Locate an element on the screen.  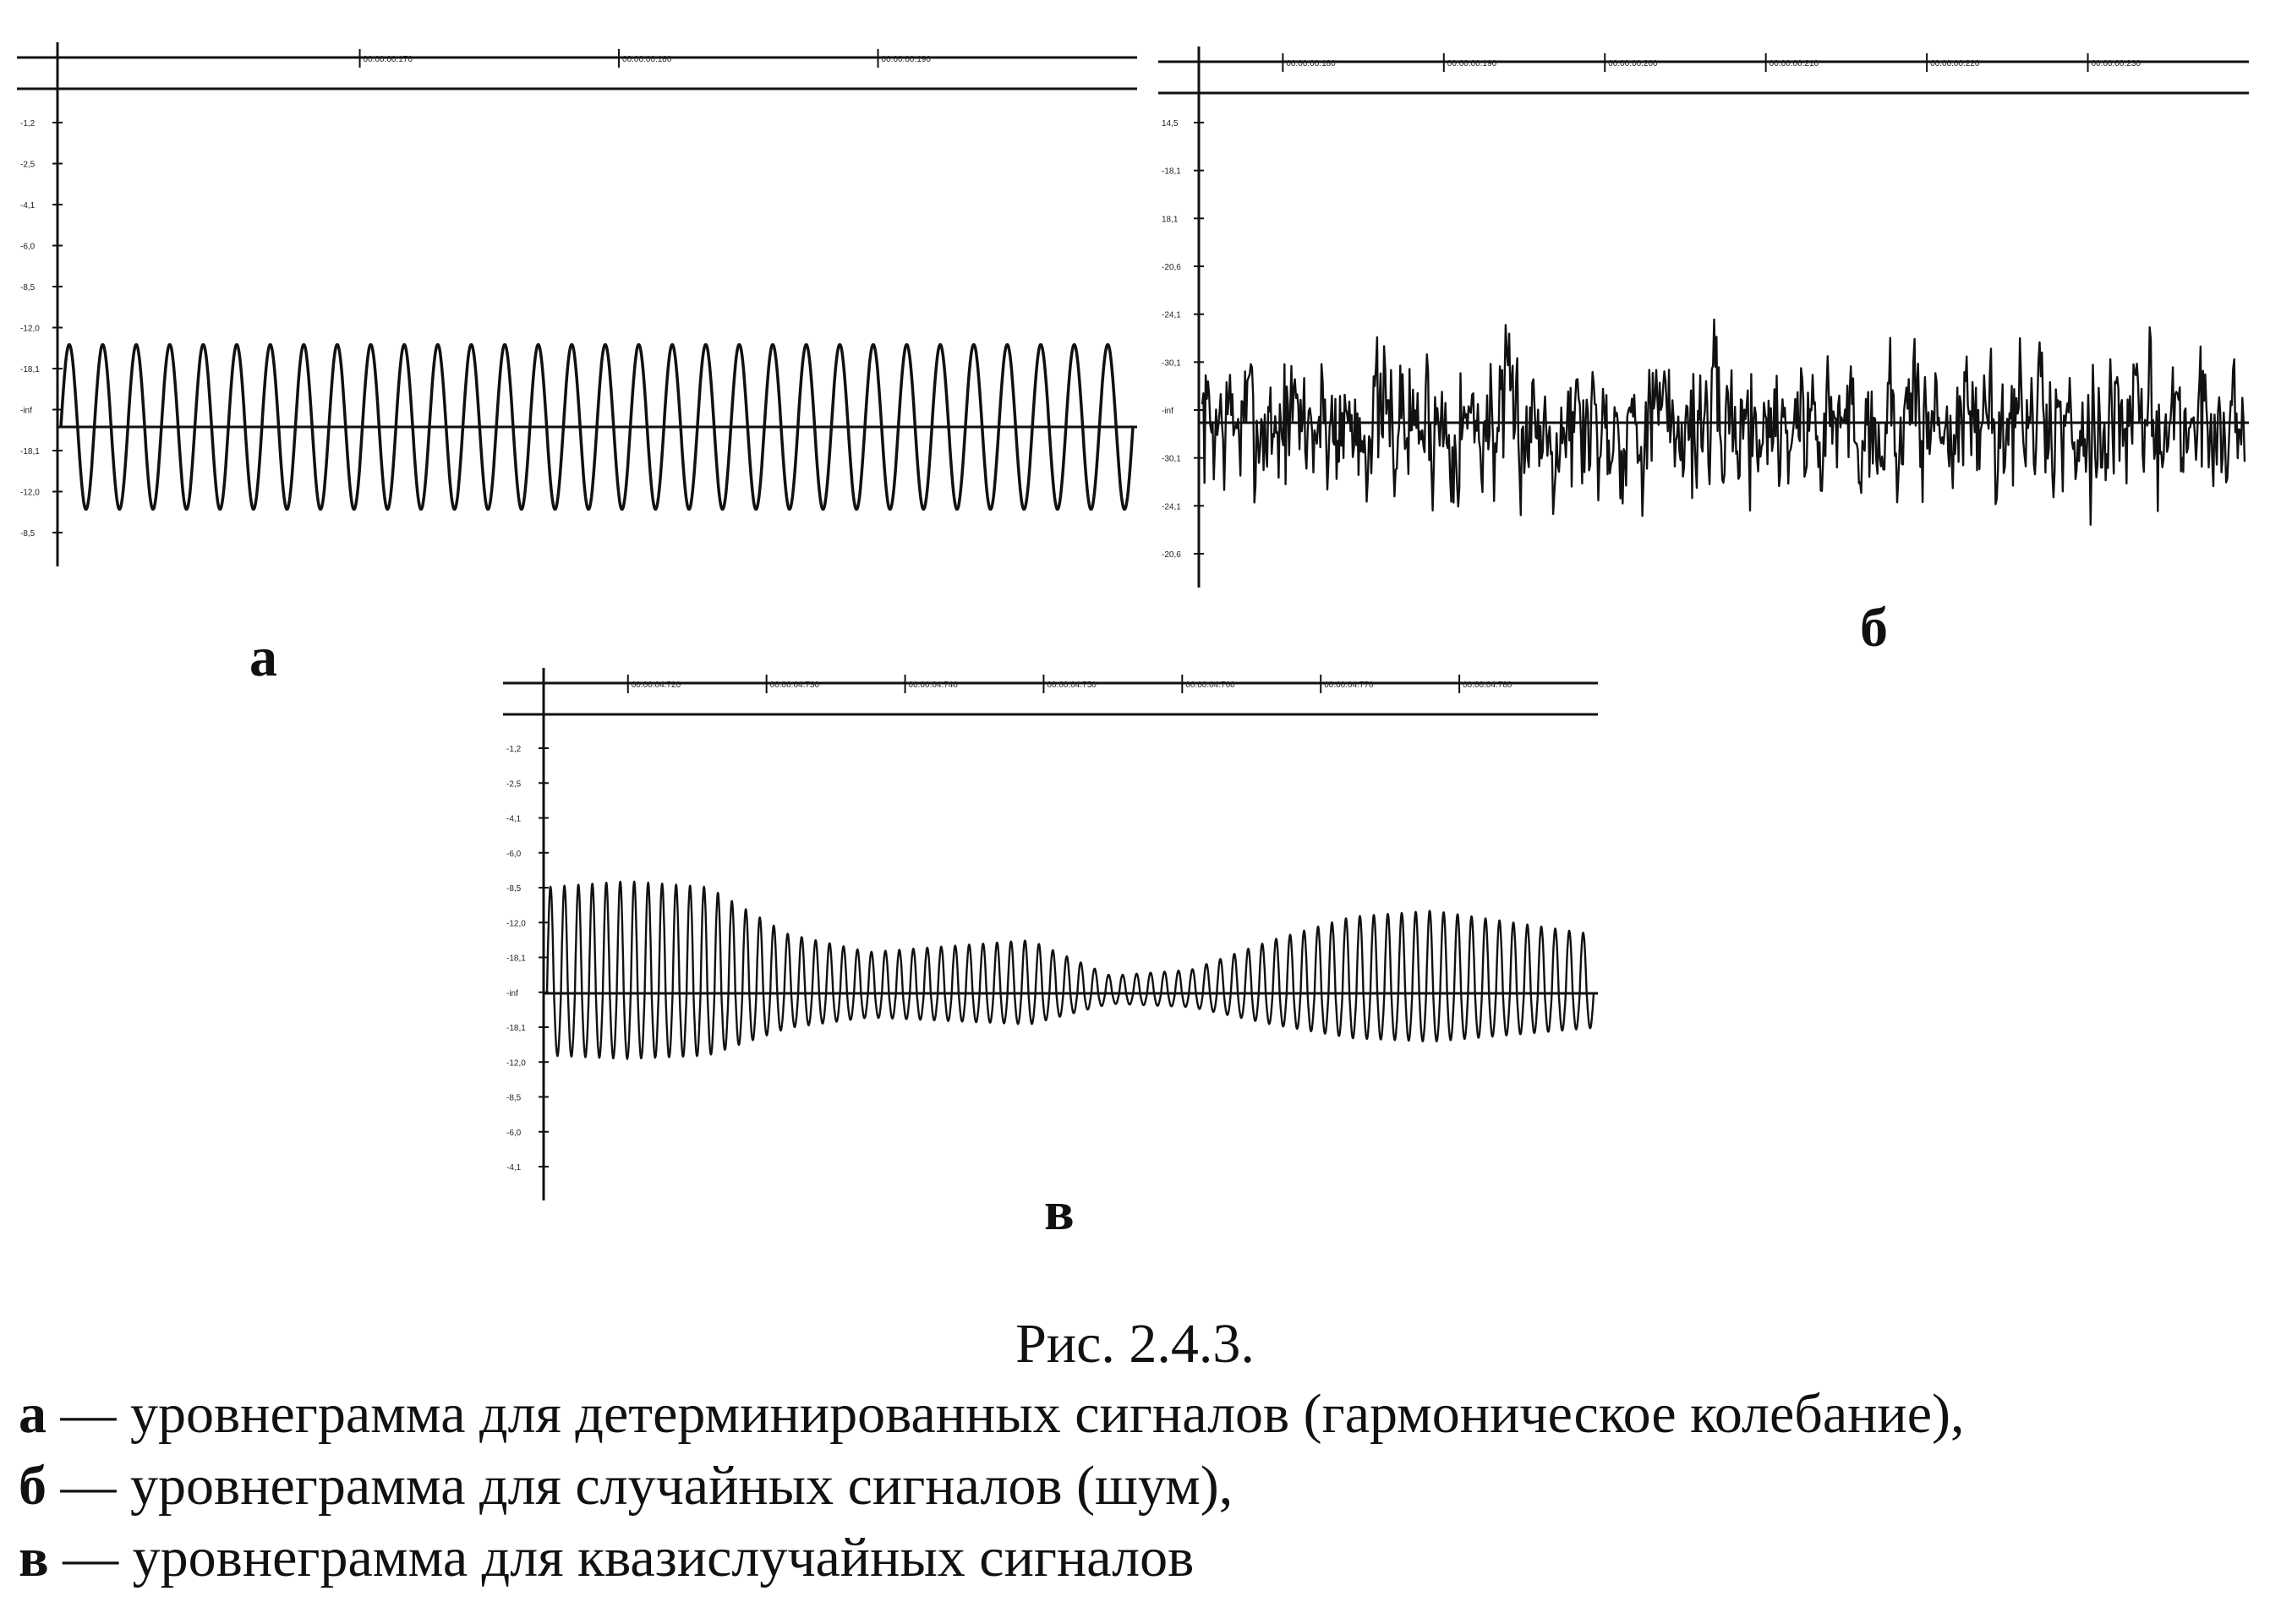
signal-line-a is located at coordinates (597, 426).